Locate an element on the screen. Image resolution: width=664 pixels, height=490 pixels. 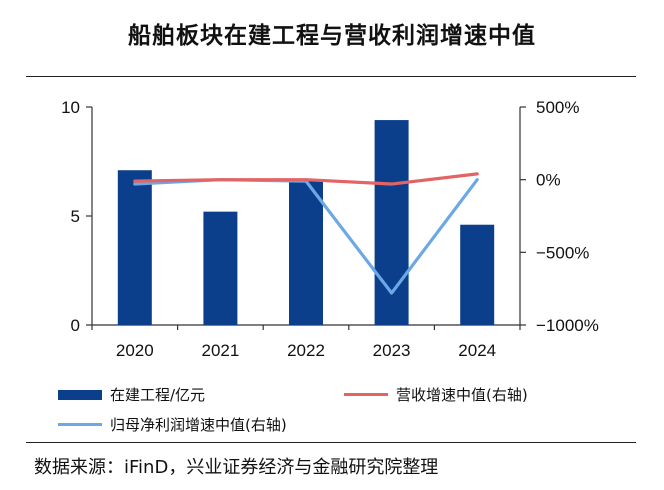
revenue-growth-line is located at coordinates (306, 179).